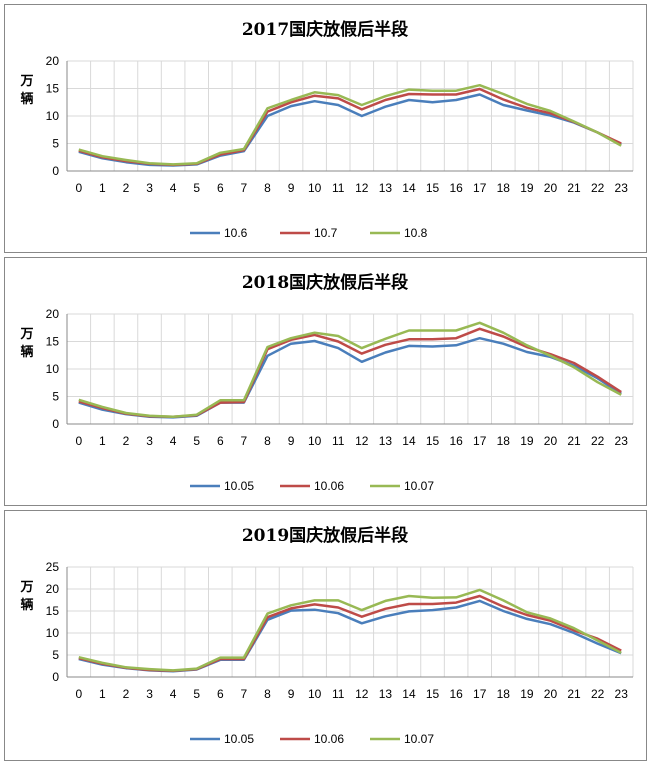 This screenshot has height=764, width=652. What do you see at coordinates (325, 29) in the screenshot?
I see `chart-title: 2017国庆放假后半段` at bounding box center [325, 29].